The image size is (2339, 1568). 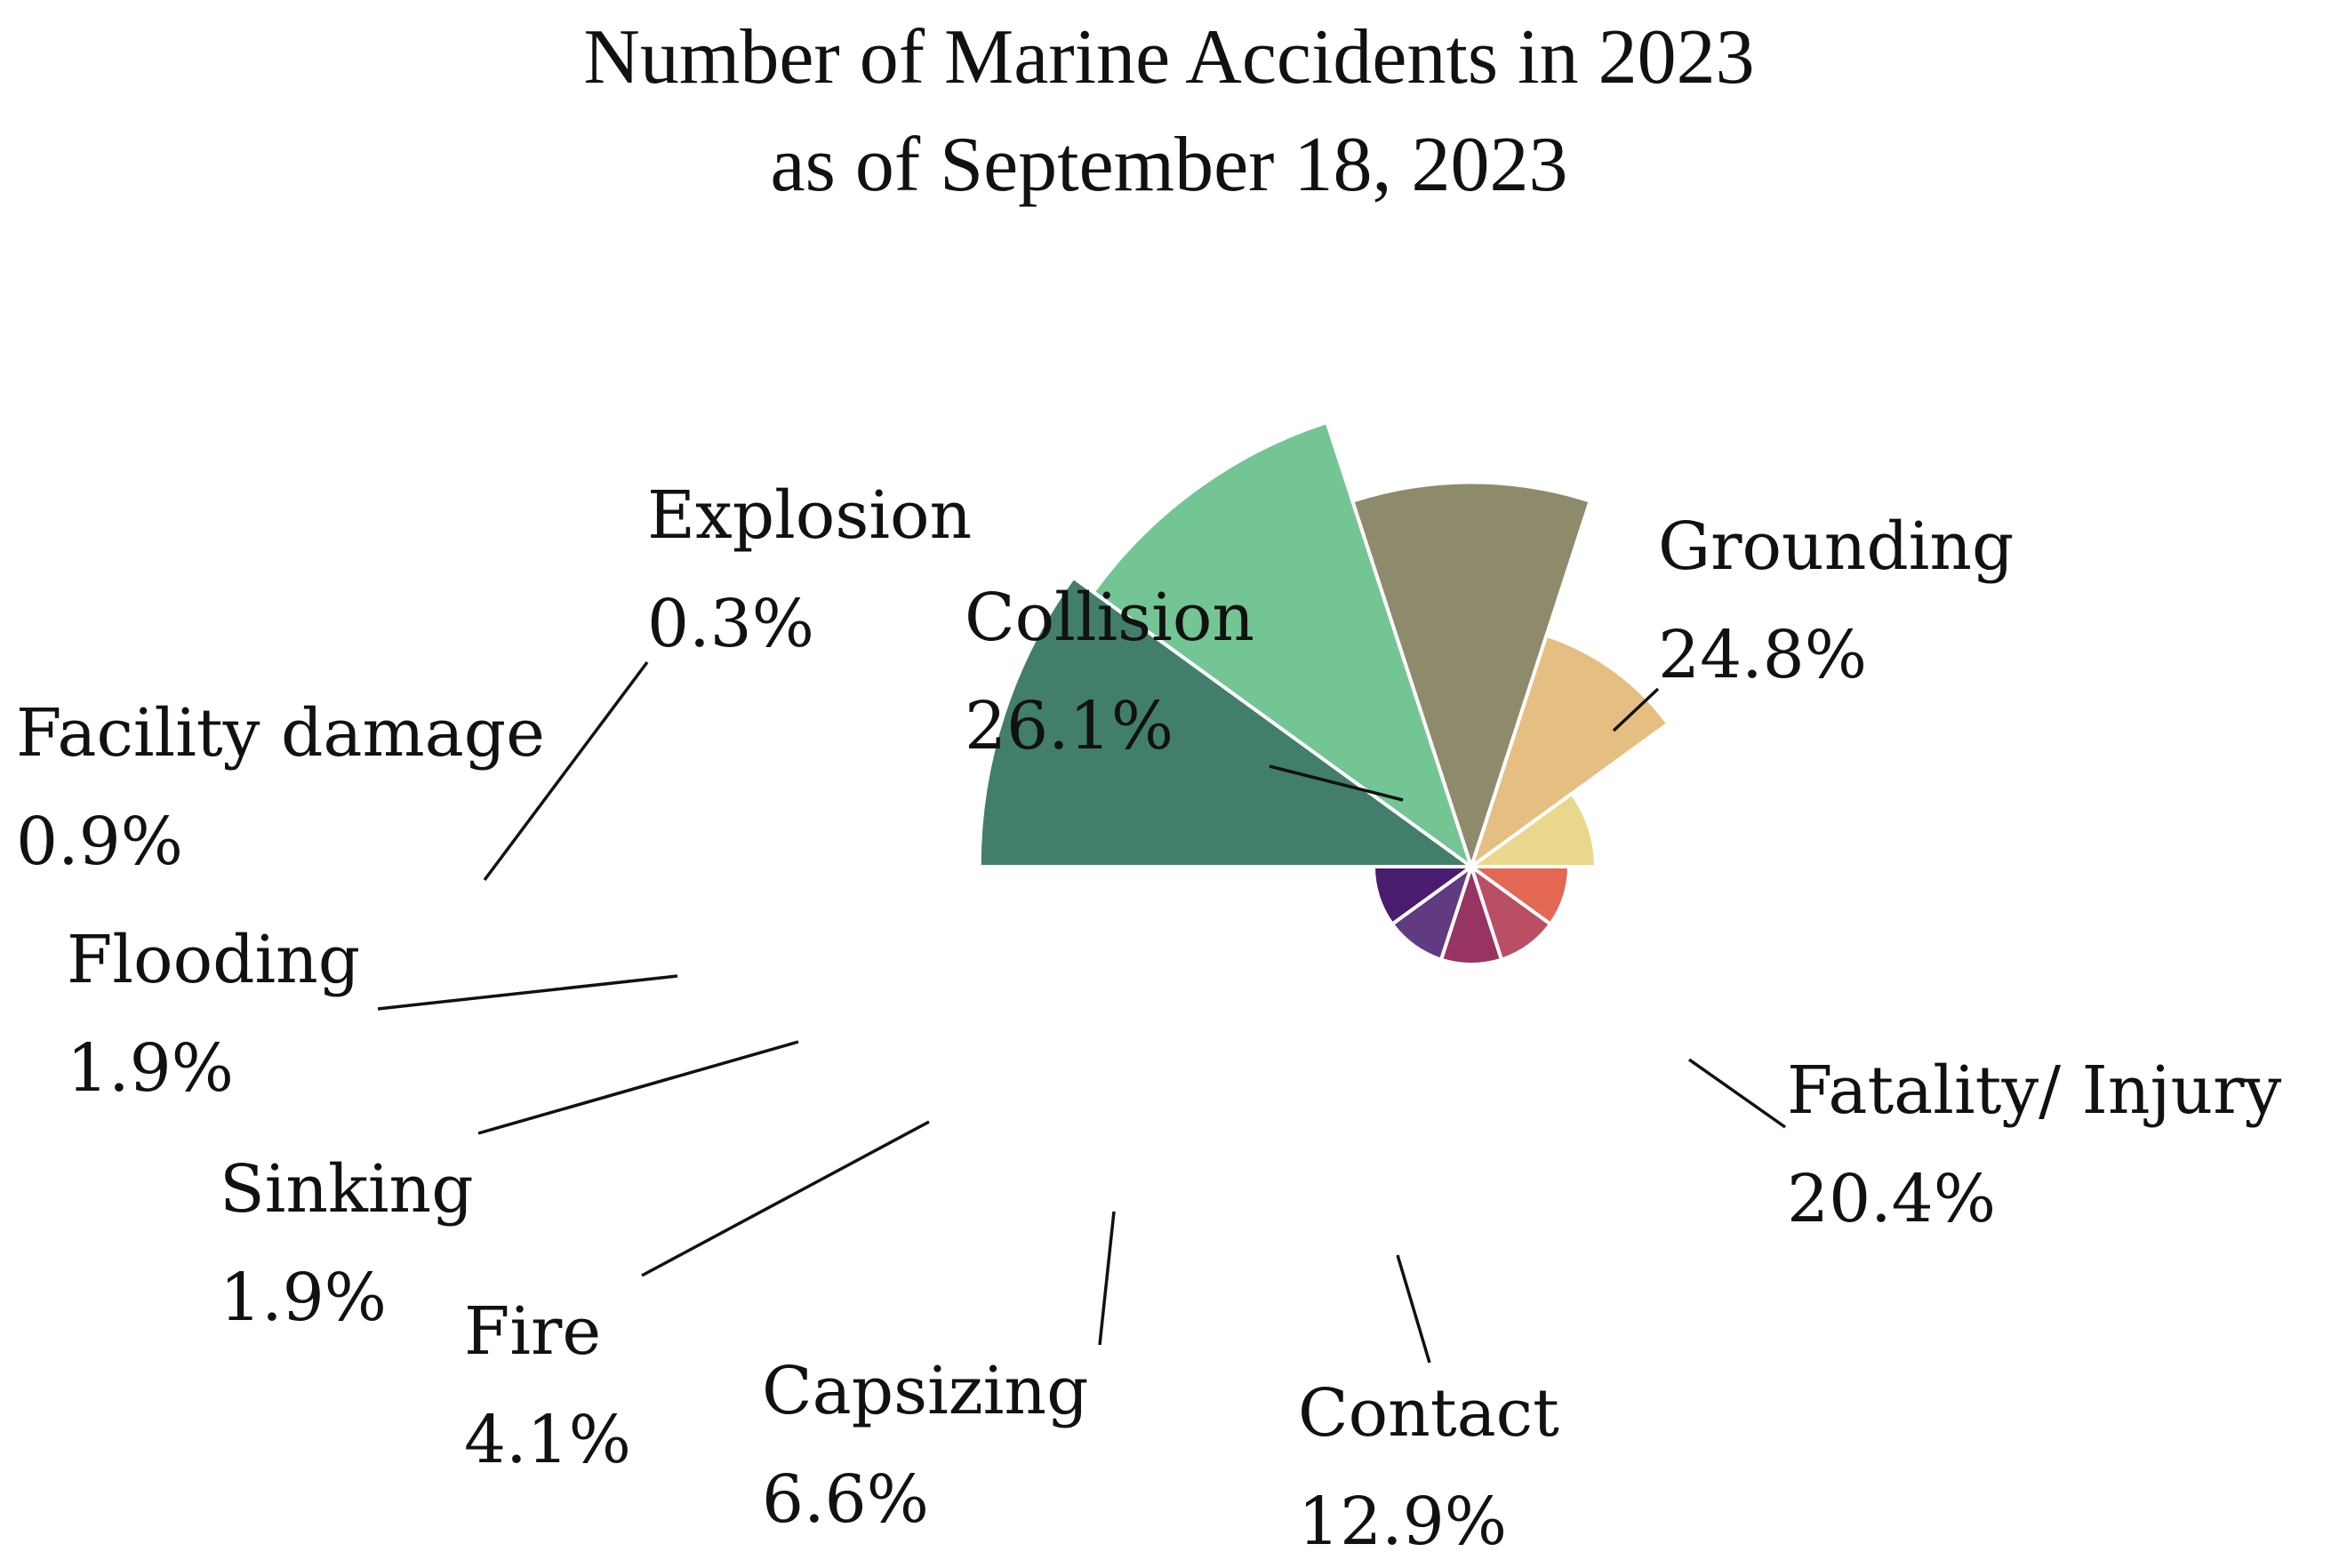 What do you see at coordinates (1069, 726) in the screenshot?
I see `value-label: 26.1%` at bounding box center [1069, 726].